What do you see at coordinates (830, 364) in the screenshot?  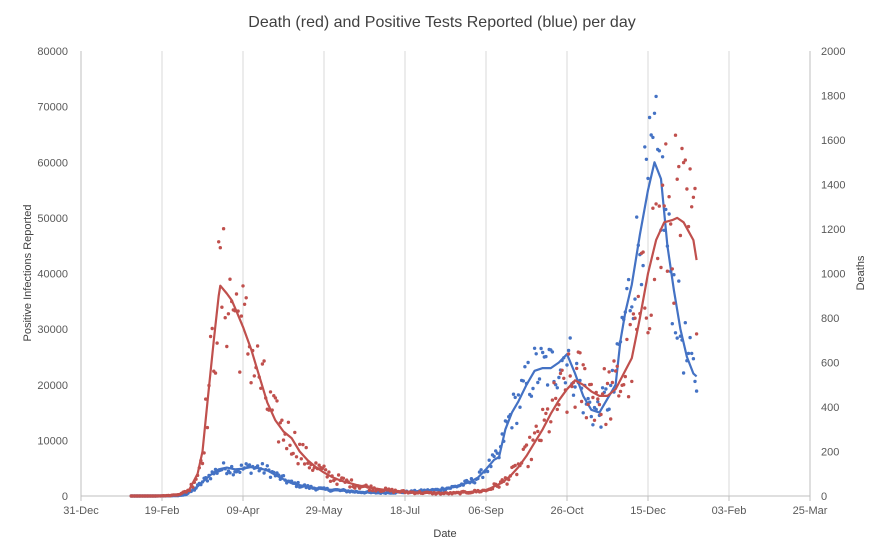 I see `y-right-tick-label: 600` at bounding box center [830, 364].